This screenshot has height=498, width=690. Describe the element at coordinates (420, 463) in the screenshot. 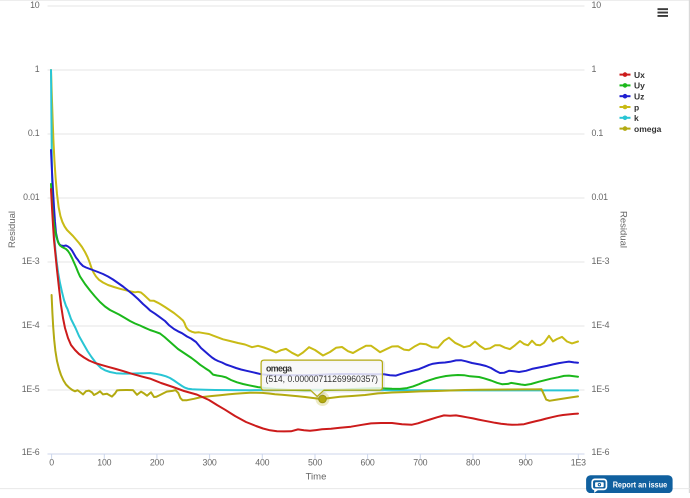

I see `svg-text: 700` at that location.